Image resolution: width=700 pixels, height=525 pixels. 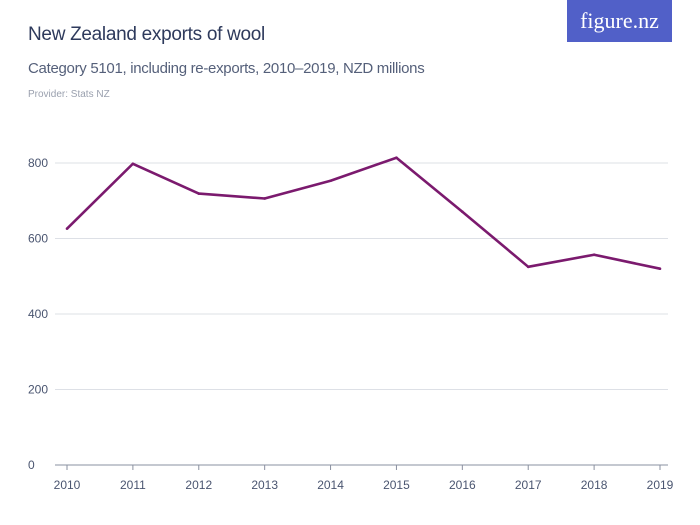 I want to click on x-tick-label: 2017, so click(x=528, y=485).